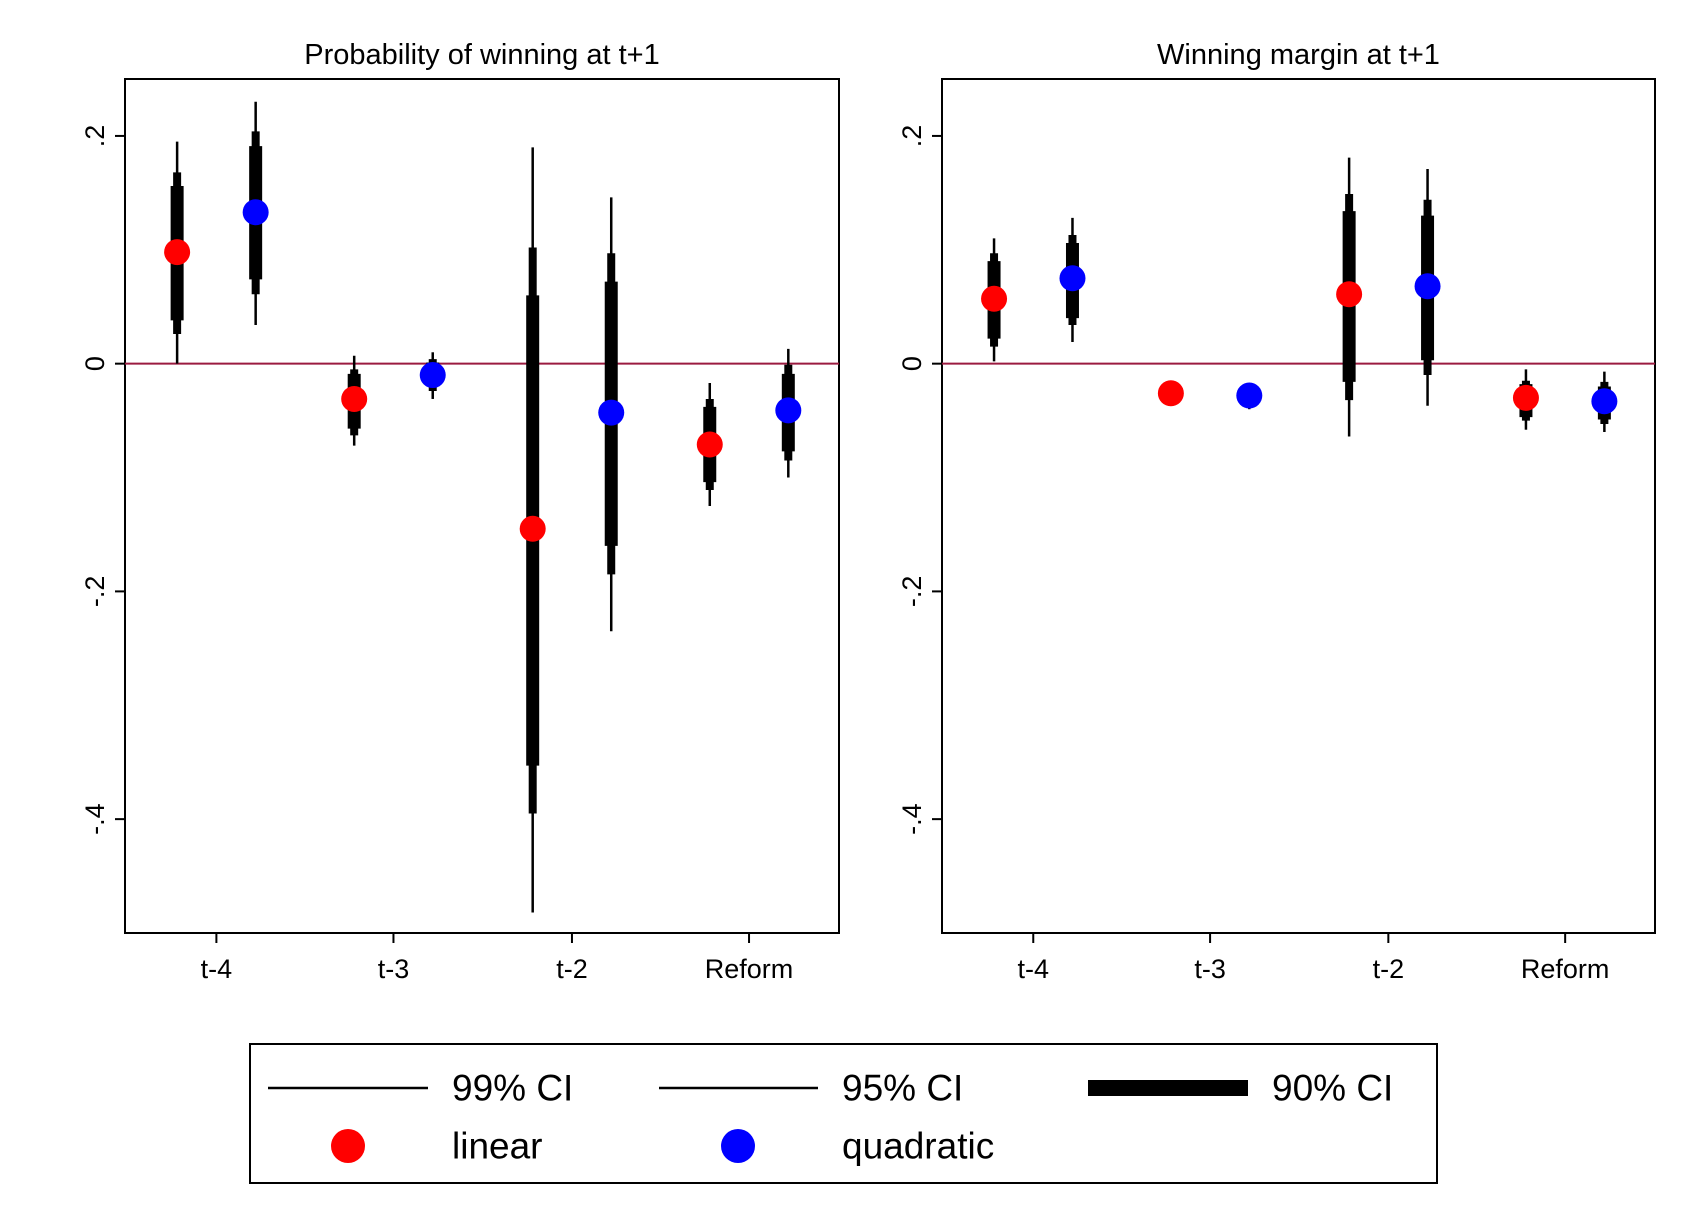 Image resolution: width=1681 pixels, height=1222 pixels. I want to click on legend-item-90-ci-label: 90% CI, so click(1332, 1088).